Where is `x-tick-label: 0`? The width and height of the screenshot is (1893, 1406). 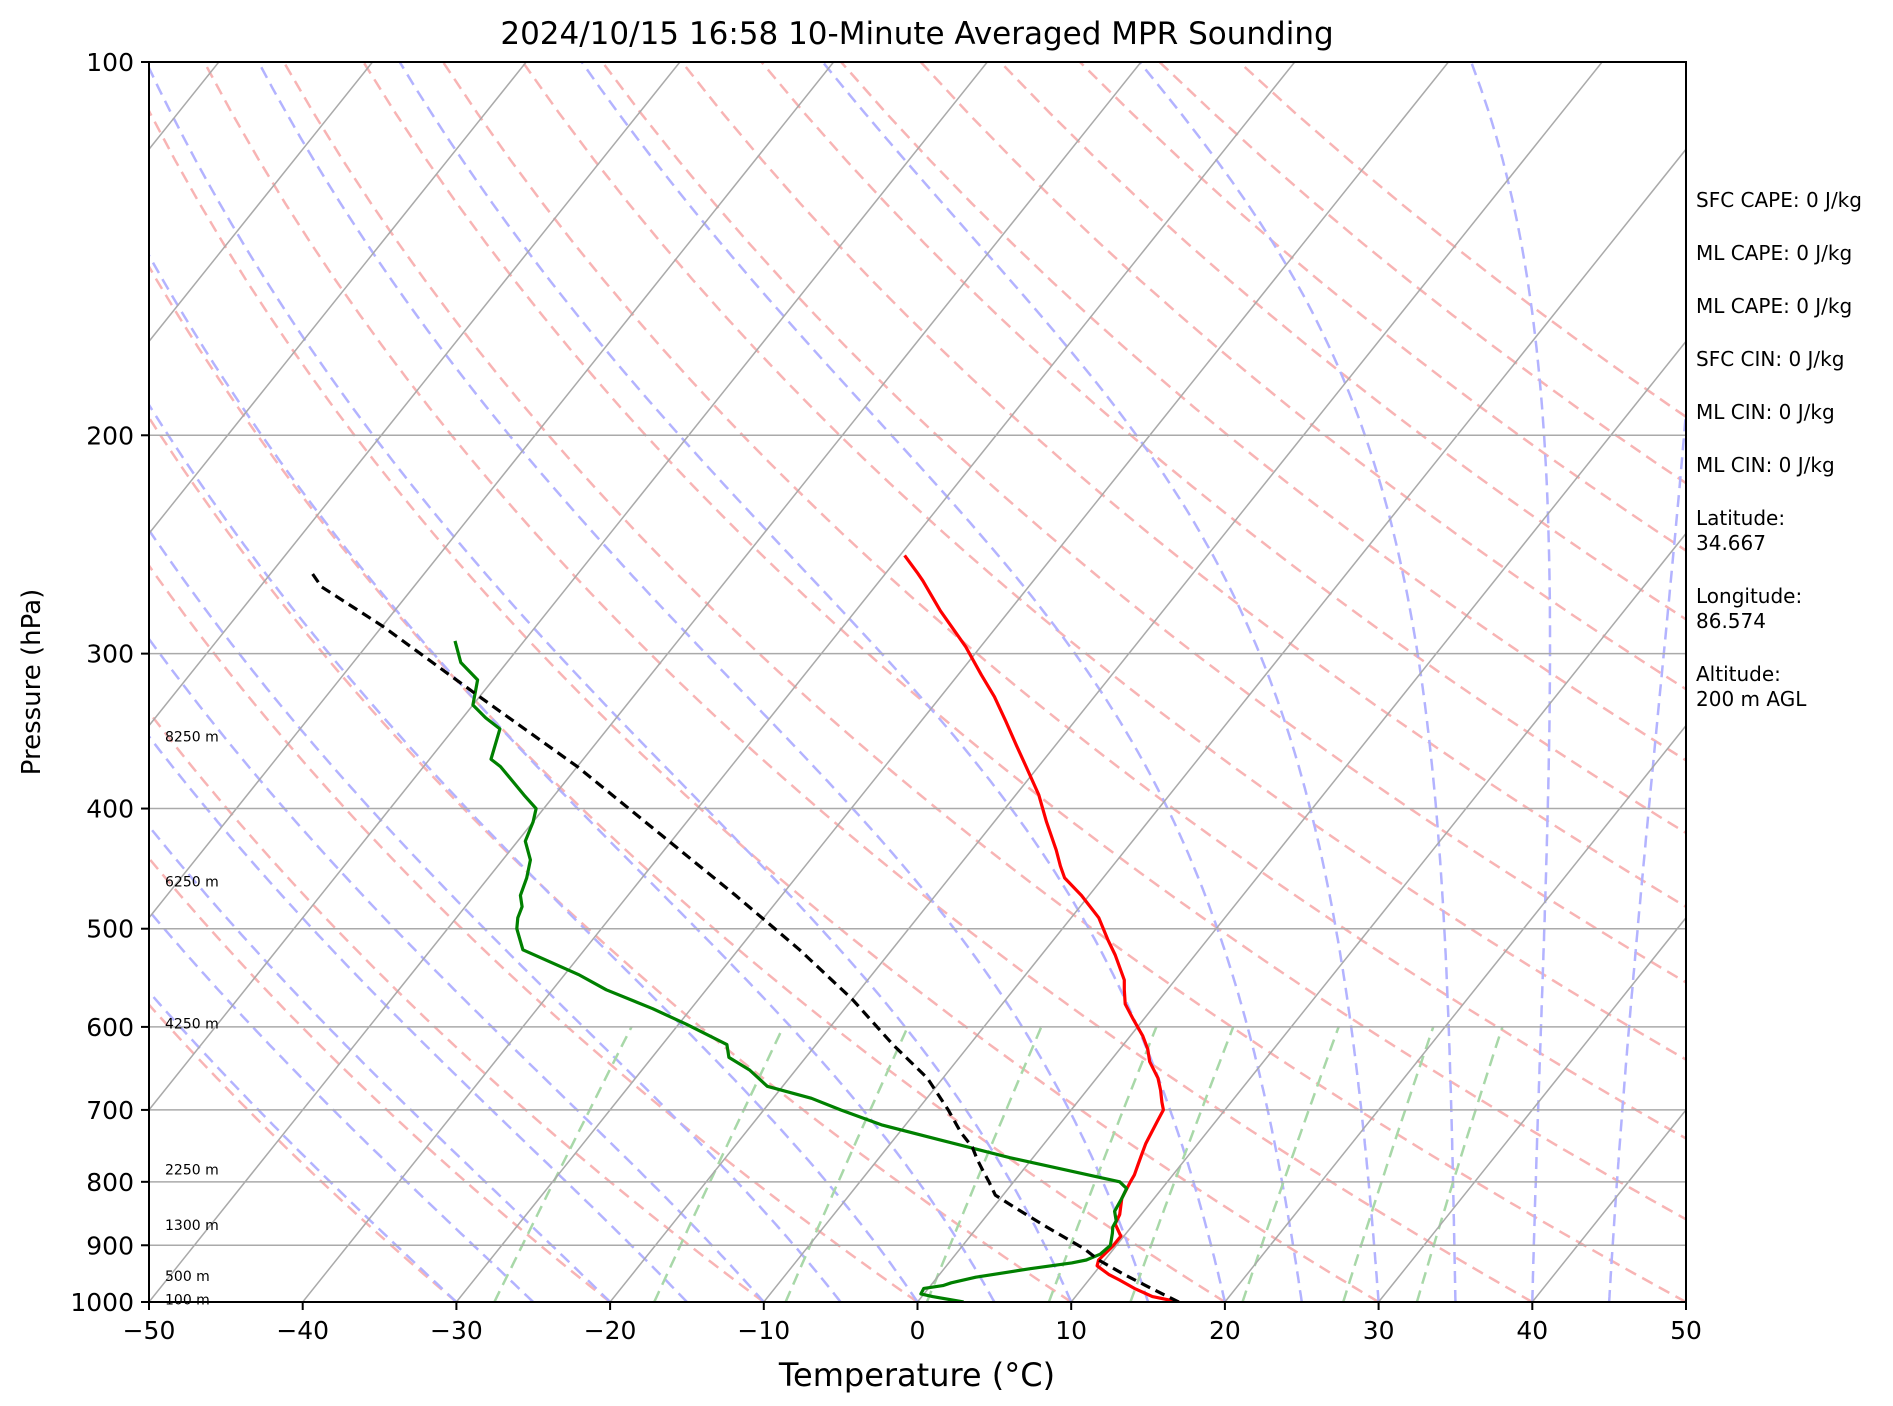
x-tick-label: 0 is located at coordinates (918, 1330).